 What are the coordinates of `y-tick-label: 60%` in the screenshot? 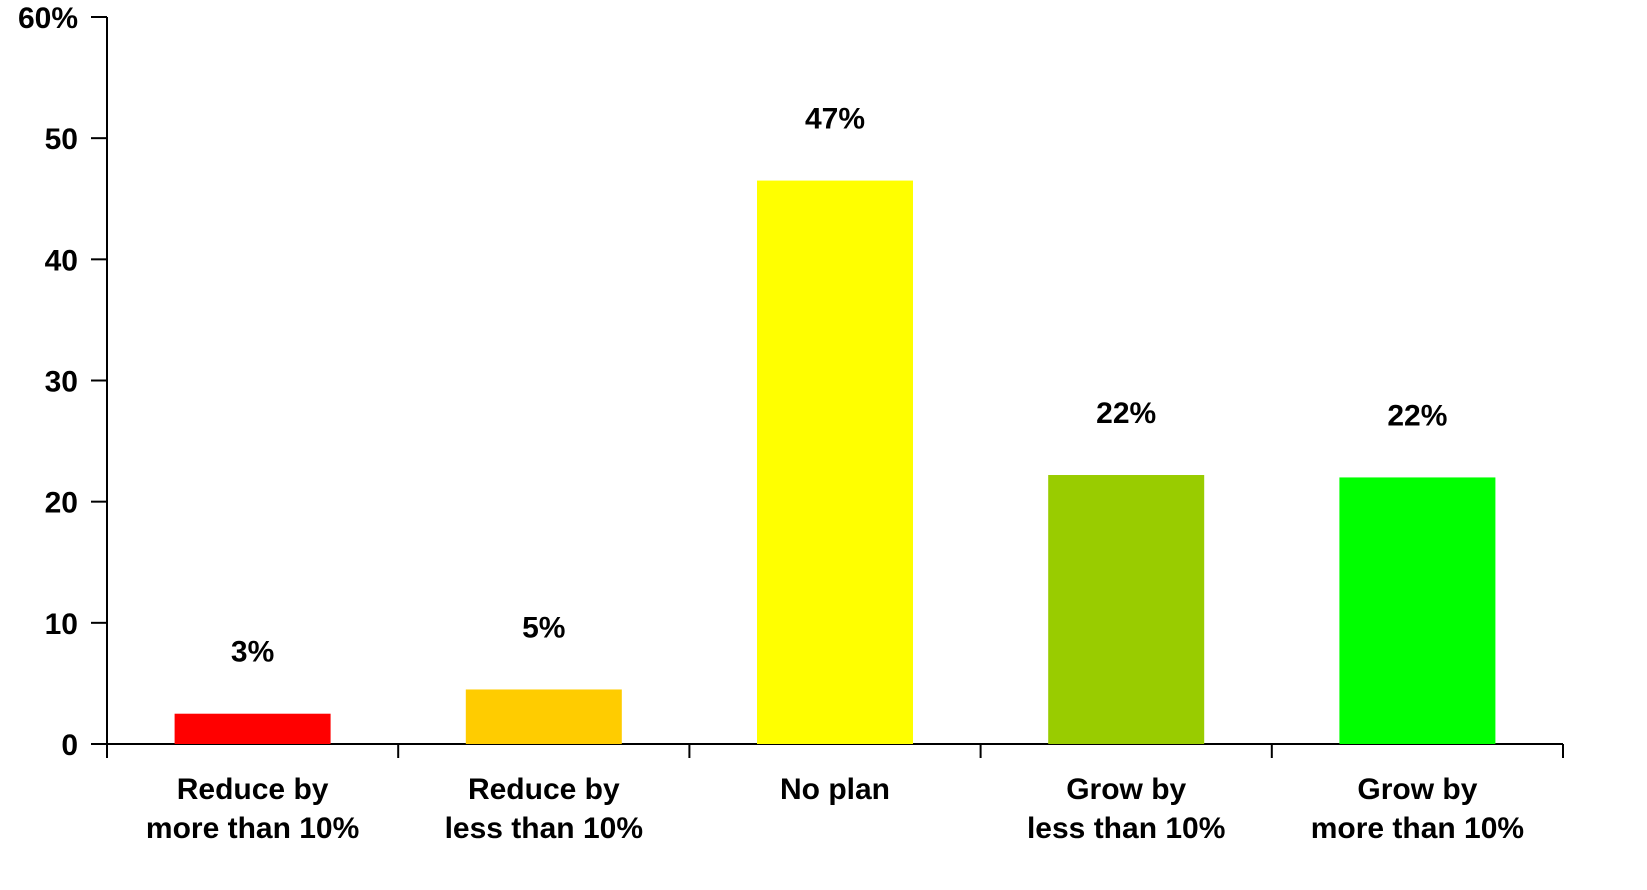 It's located at (48, 18).